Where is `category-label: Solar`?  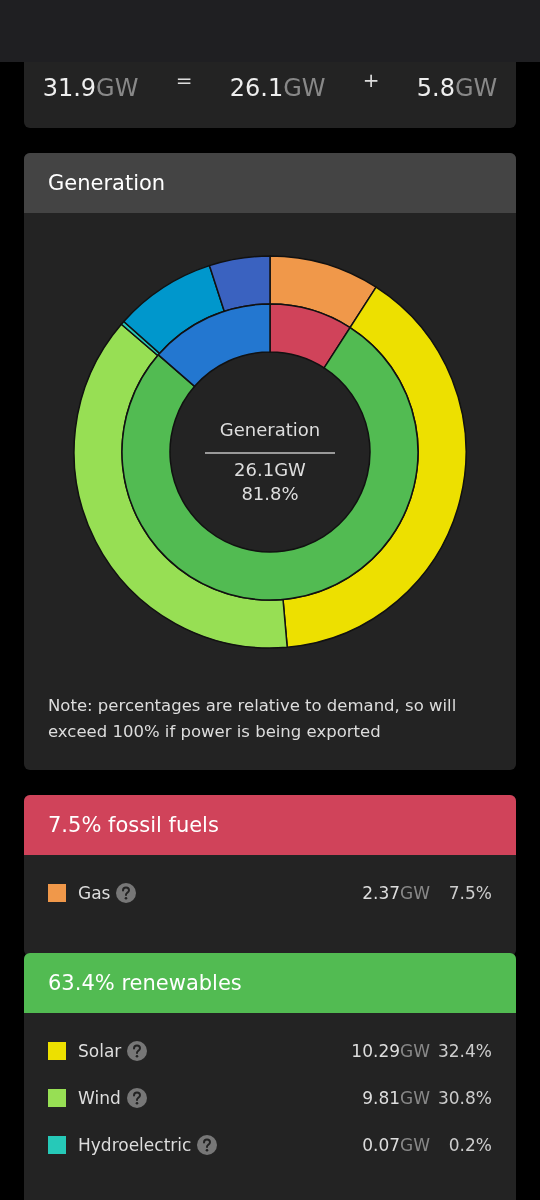
category-label: Solar is located at coordinates (100, 1050).